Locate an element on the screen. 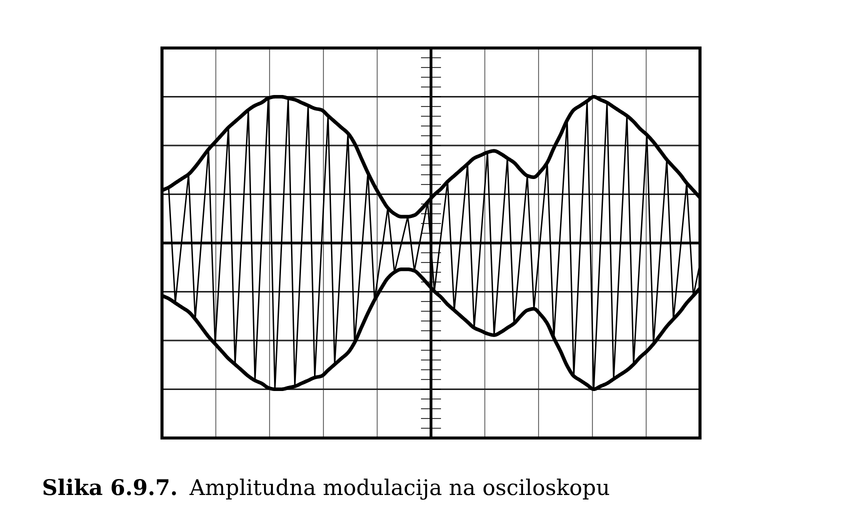 This screenshot has width=861, height=529. text: Slika 6.9.7. is located at coordinates (109, 487).